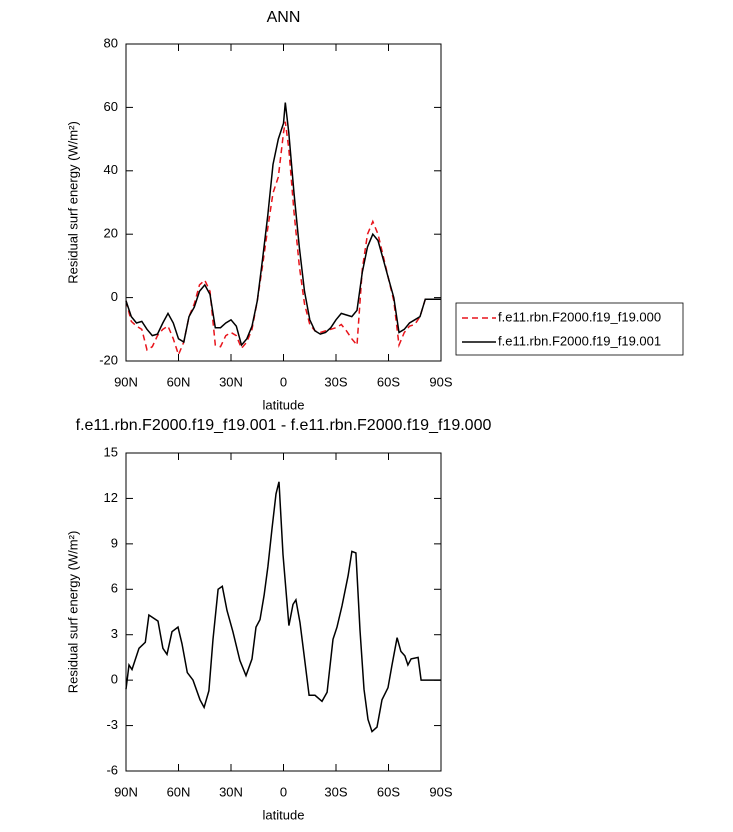 This screenshot has height=832, width=733. I want to click on y-tick-label: 20, so click(111, 233).